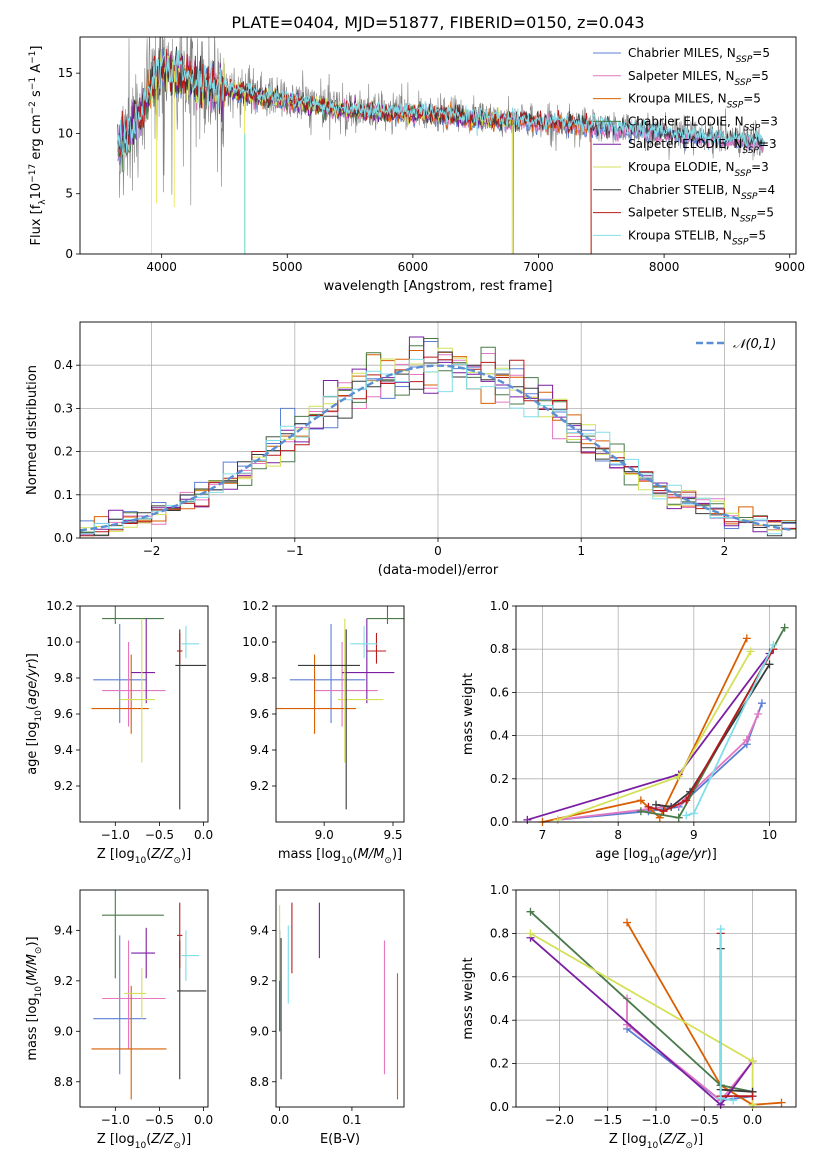  What do you see at coordinates (499, 649) in the screenshot?
I see `y-tick-label: 0.8` at bounding box center [499, 649].